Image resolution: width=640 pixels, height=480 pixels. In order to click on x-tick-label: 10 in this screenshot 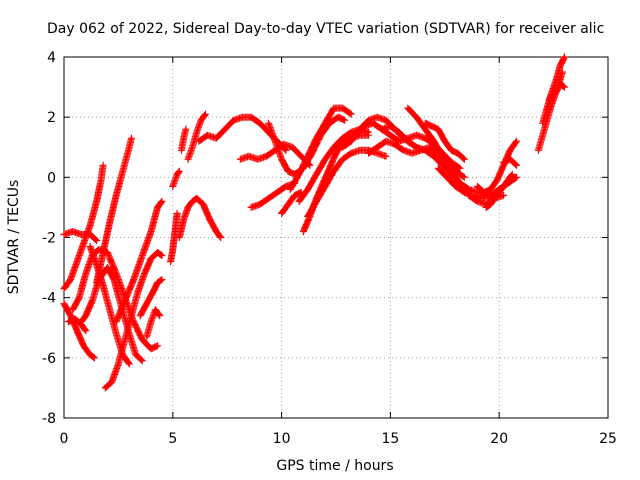, I will do `click(282, 439)`.